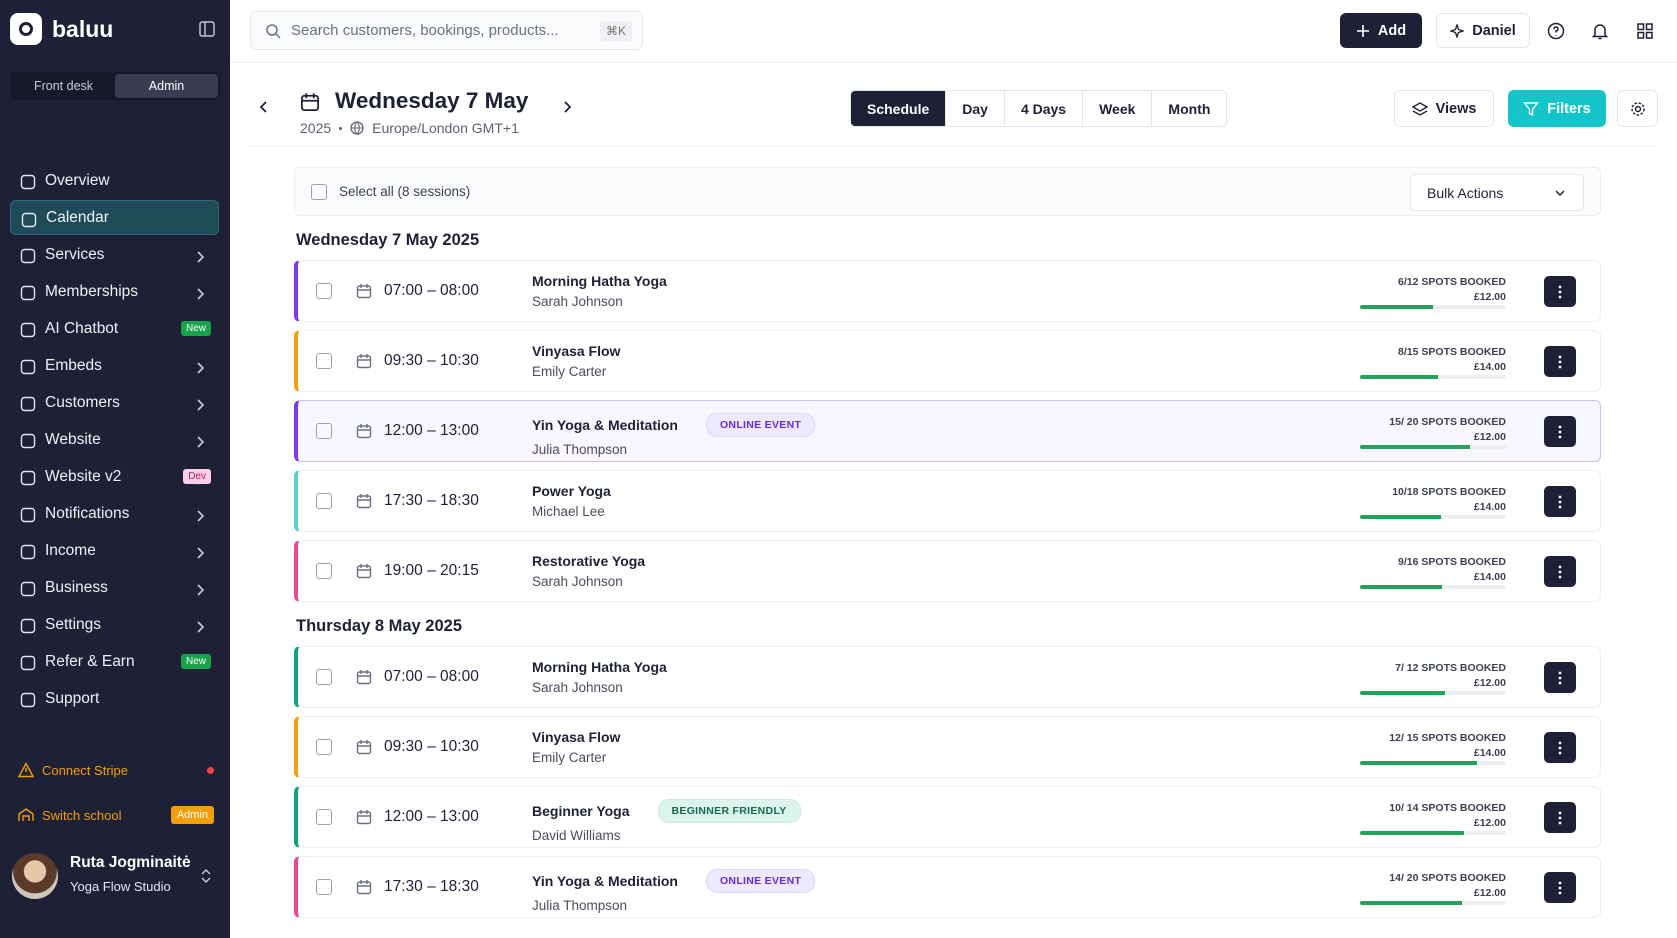 The width and height of the screenshot is (1677, 938). Describe the element at coordinates (83, 29) in the screenshot. I see `brand: baluu` at that location.